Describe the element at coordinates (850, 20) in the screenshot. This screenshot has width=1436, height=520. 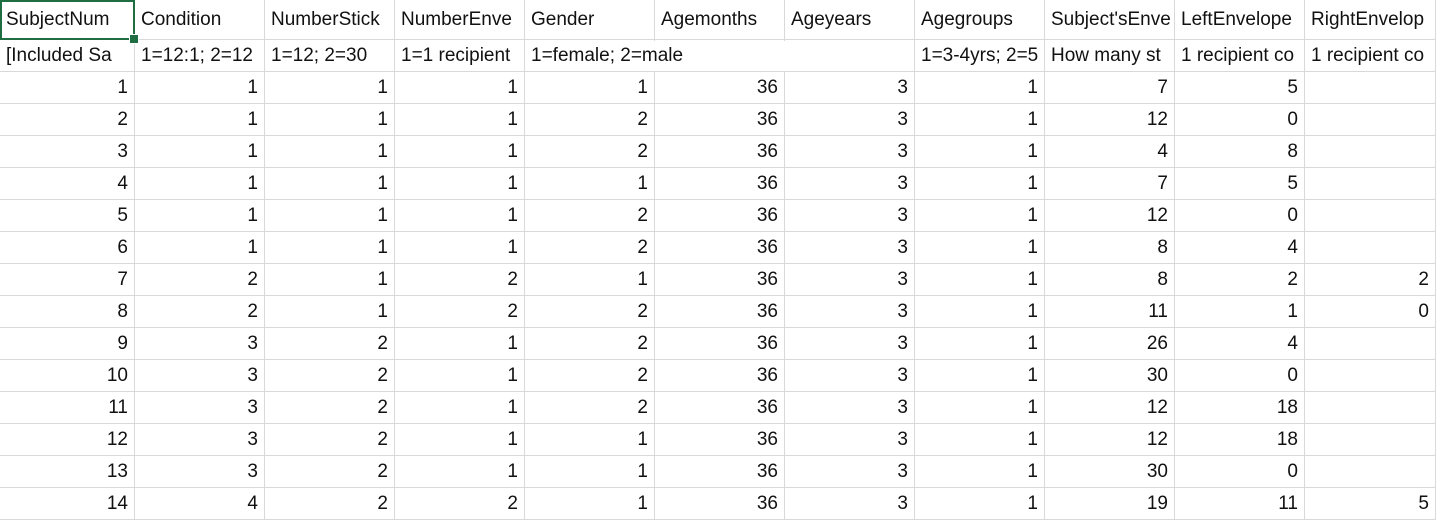
I see `cell: Ageyears` at that location.